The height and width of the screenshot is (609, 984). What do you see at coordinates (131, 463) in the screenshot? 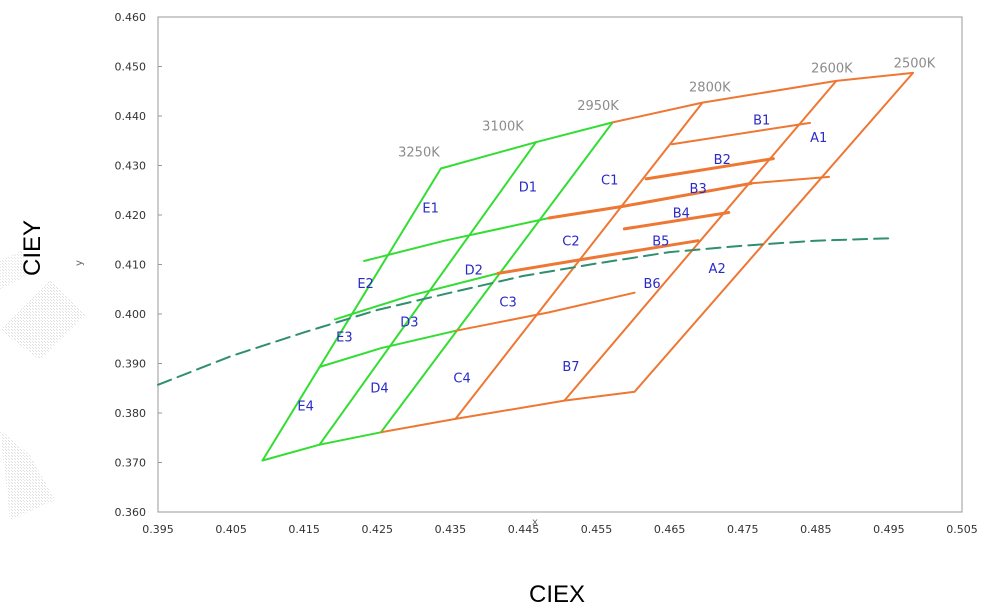
I see `y-tick-label: 0.370` at bounding box center [131, 463].